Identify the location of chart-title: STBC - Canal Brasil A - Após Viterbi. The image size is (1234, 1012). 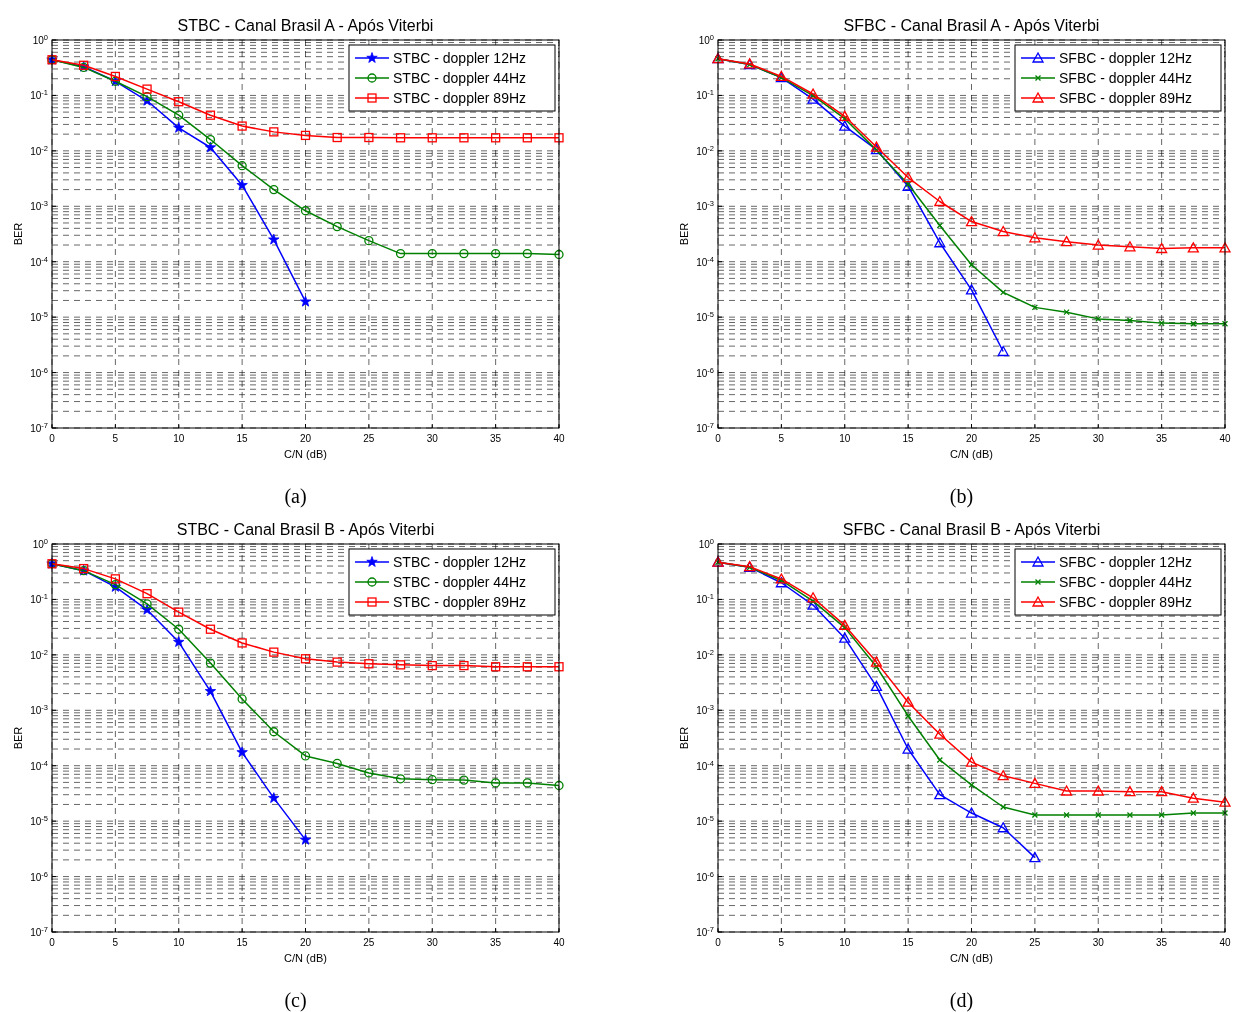
(305, 25).